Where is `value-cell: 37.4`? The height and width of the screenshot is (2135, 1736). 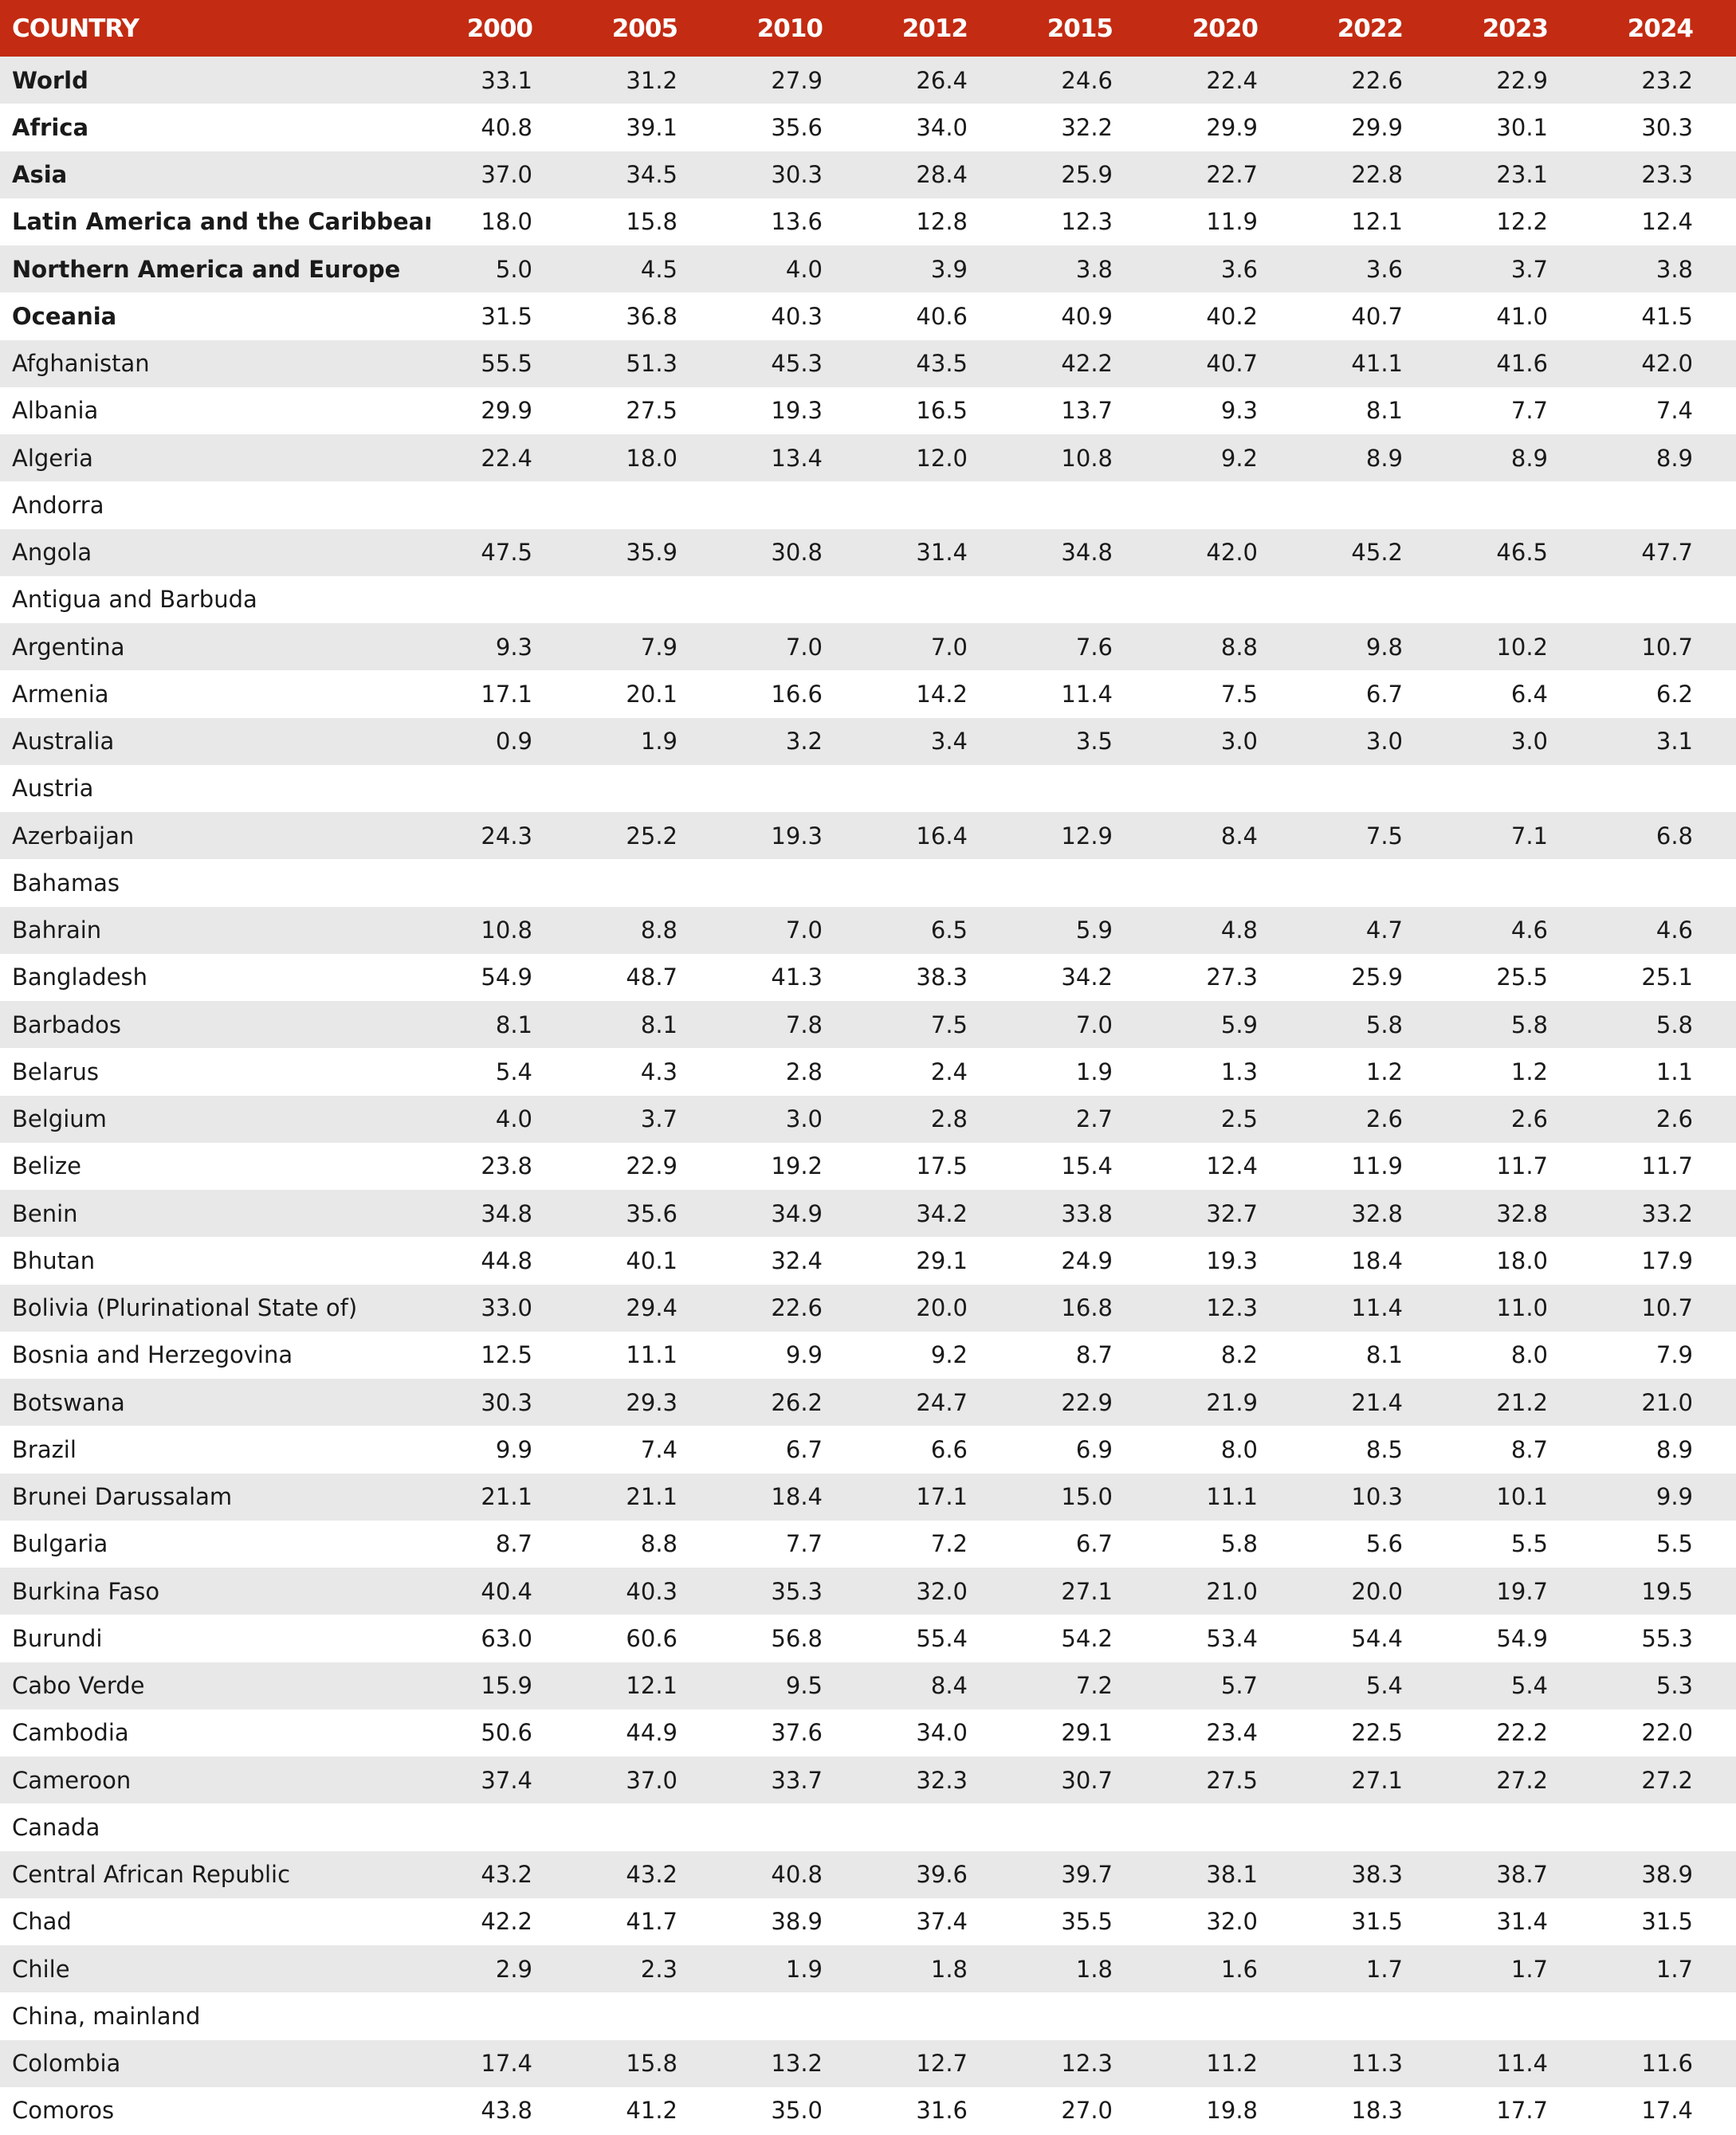 value-cell: 37.4 is located at coordinates (506, 1780).